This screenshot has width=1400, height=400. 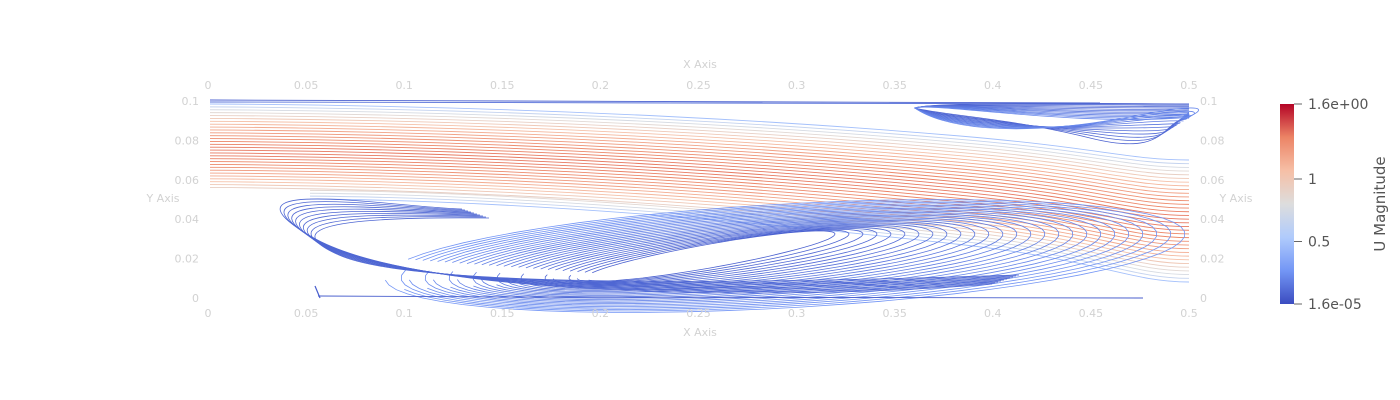 I want to click on x-ticks-top: 0 0.05 0.1 0.15 0.2 0.25 0.3 0.35 0.4 0.45 0.5, so click(x=701, y=85).